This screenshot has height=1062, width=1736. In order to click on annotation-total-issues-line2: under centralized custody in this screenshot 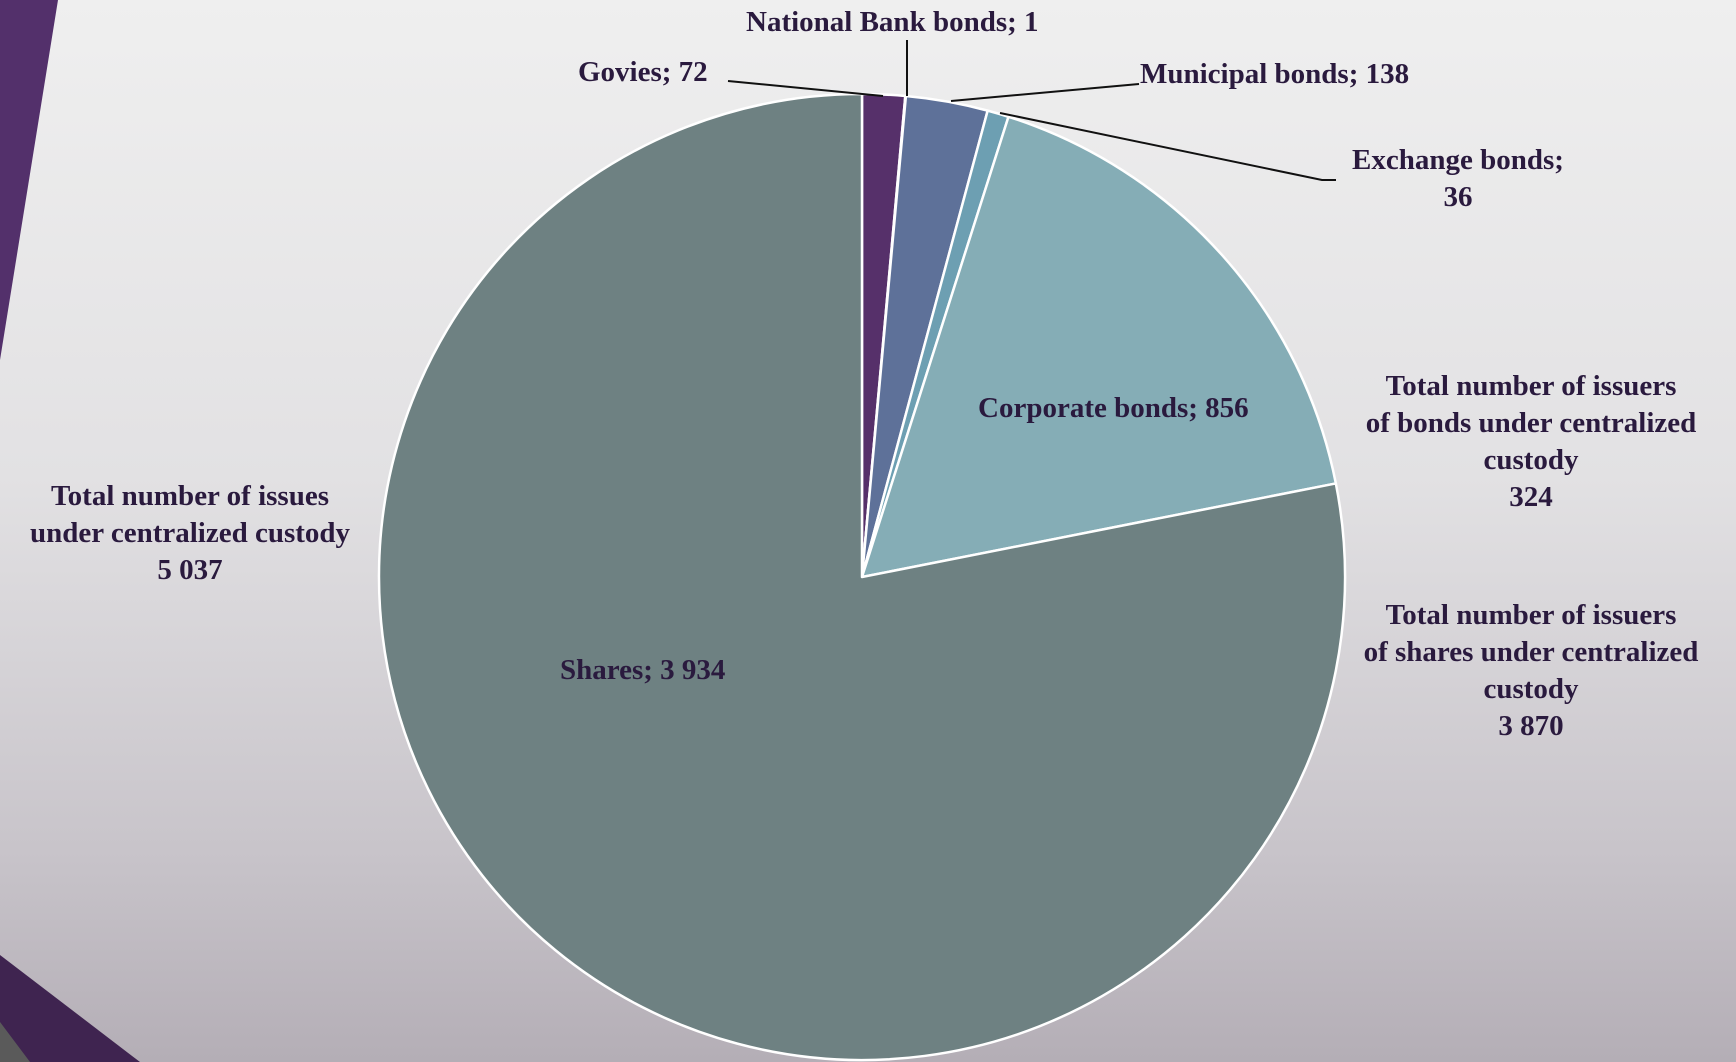, I will do `click(190, 533)`.